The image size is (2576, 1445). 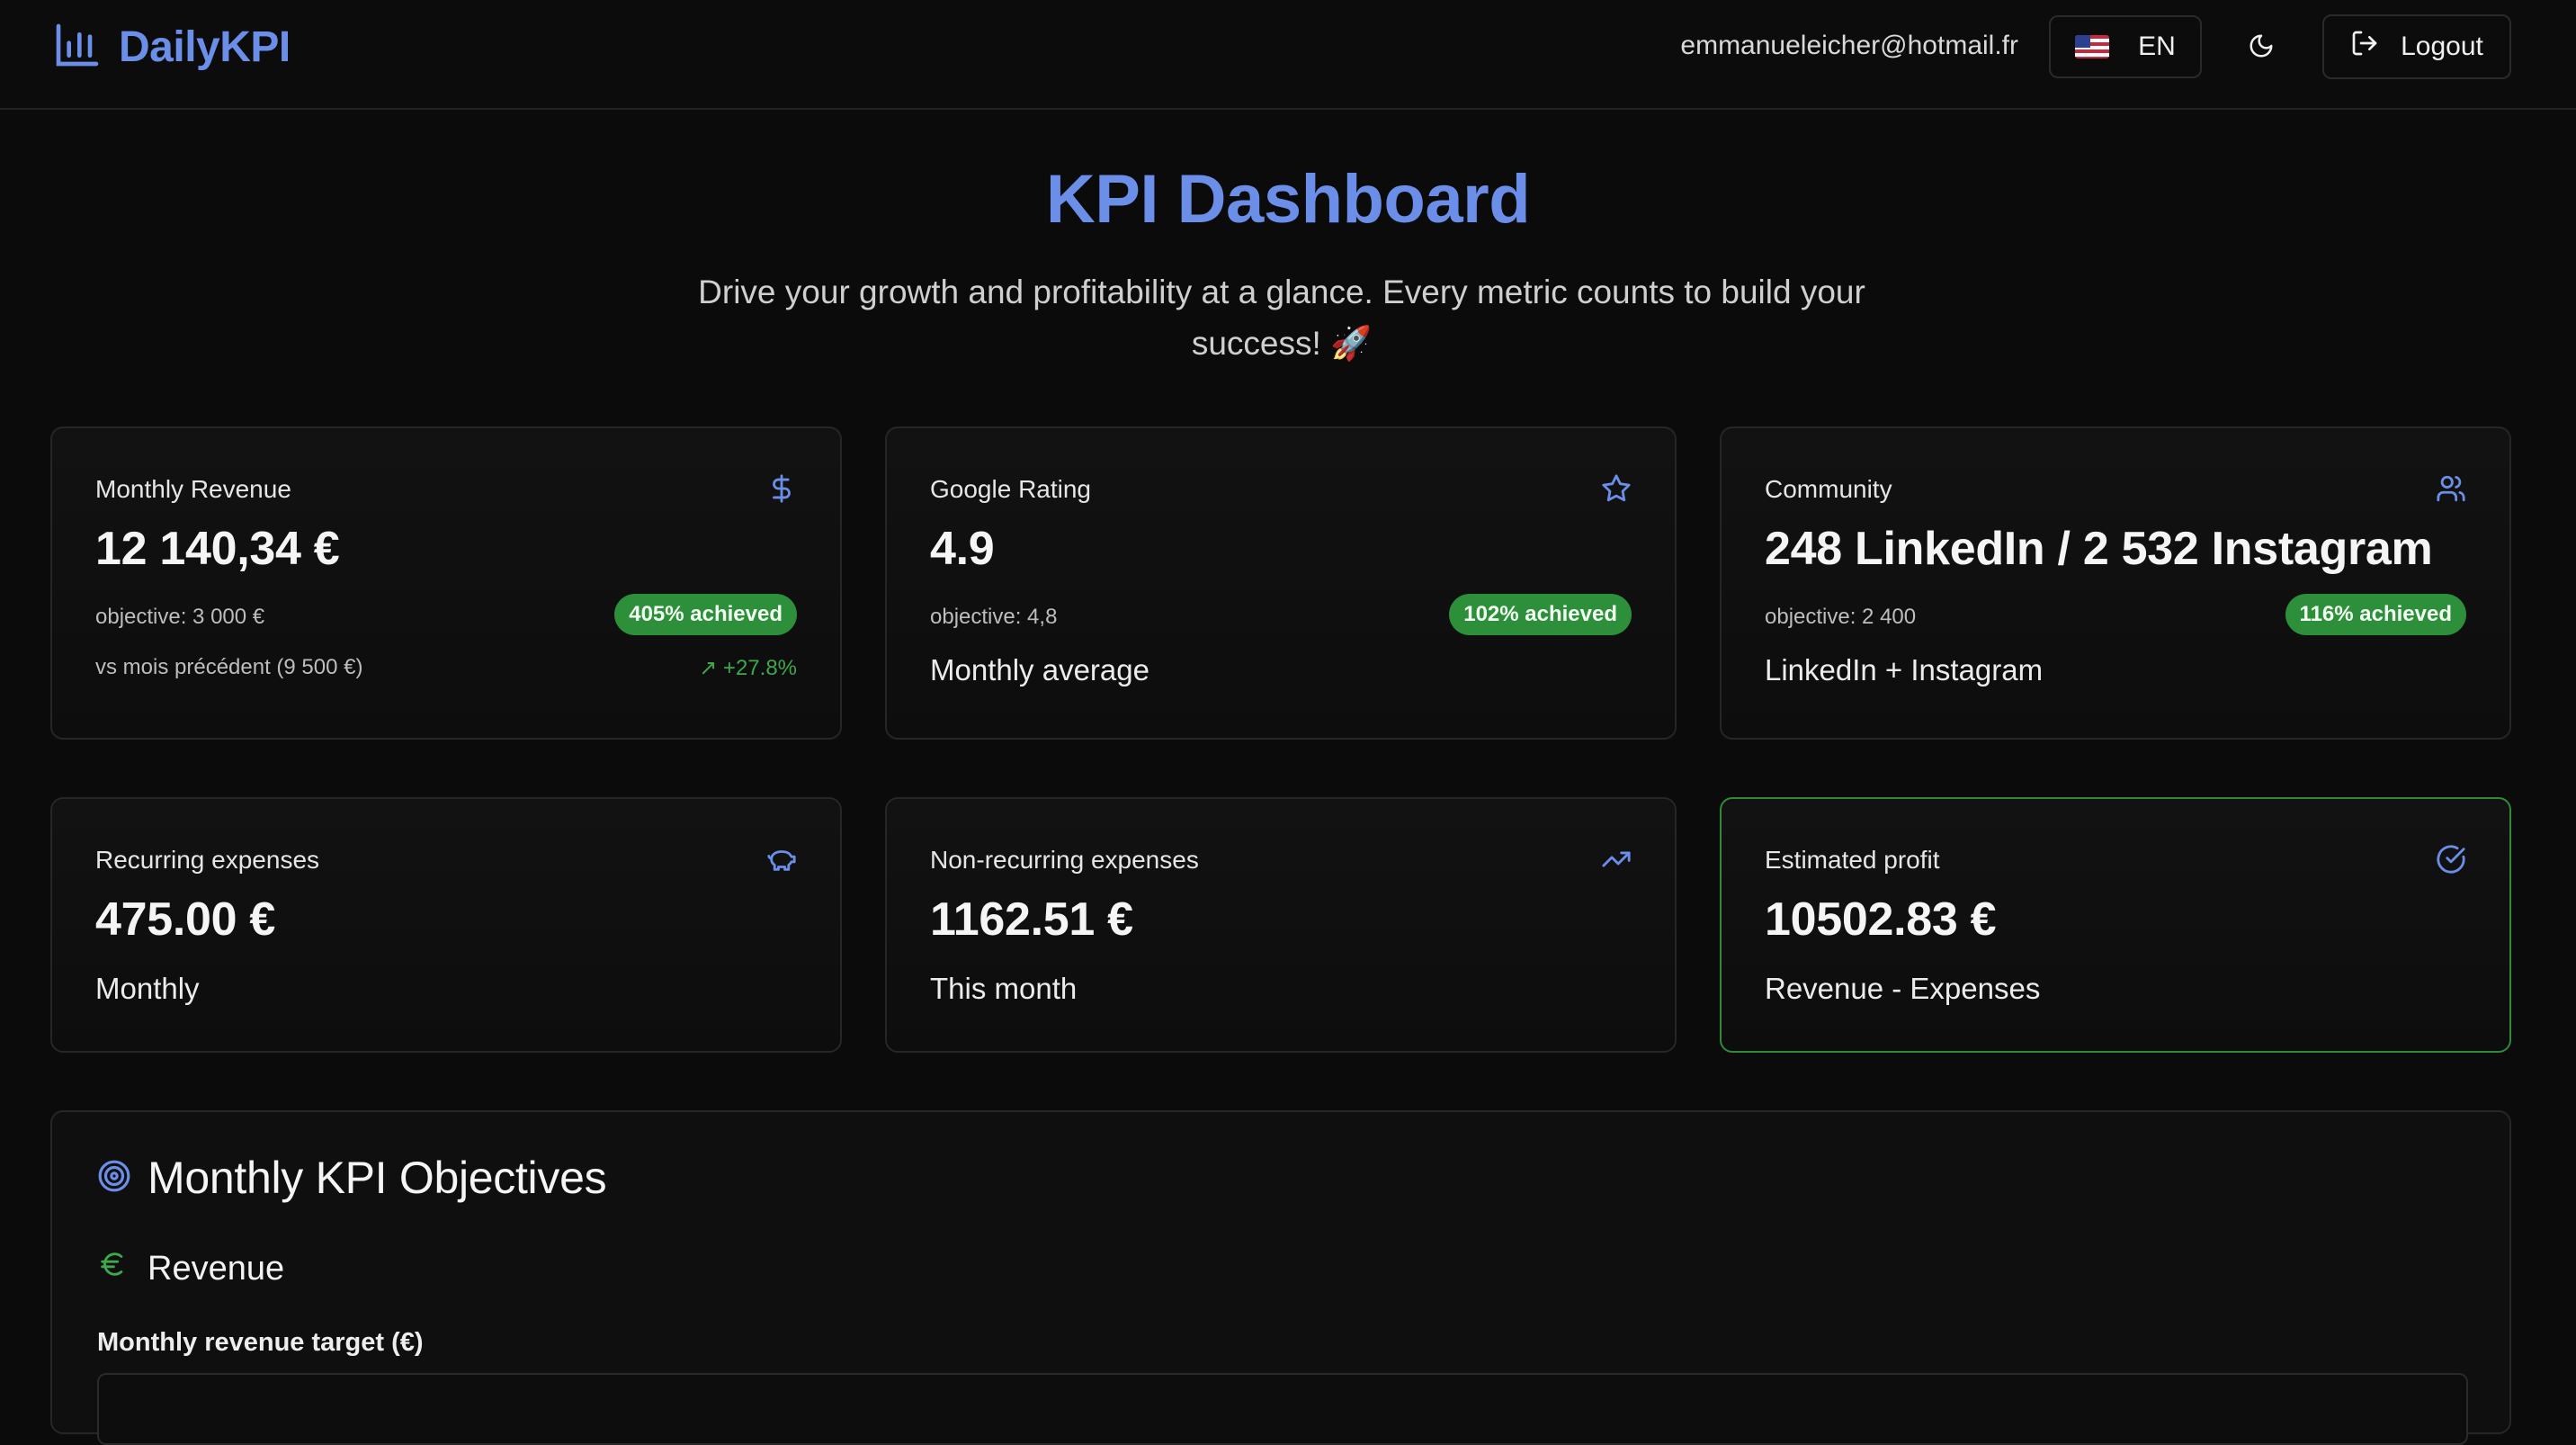 I want to click on star-icon, so click(x=1616, y=488).